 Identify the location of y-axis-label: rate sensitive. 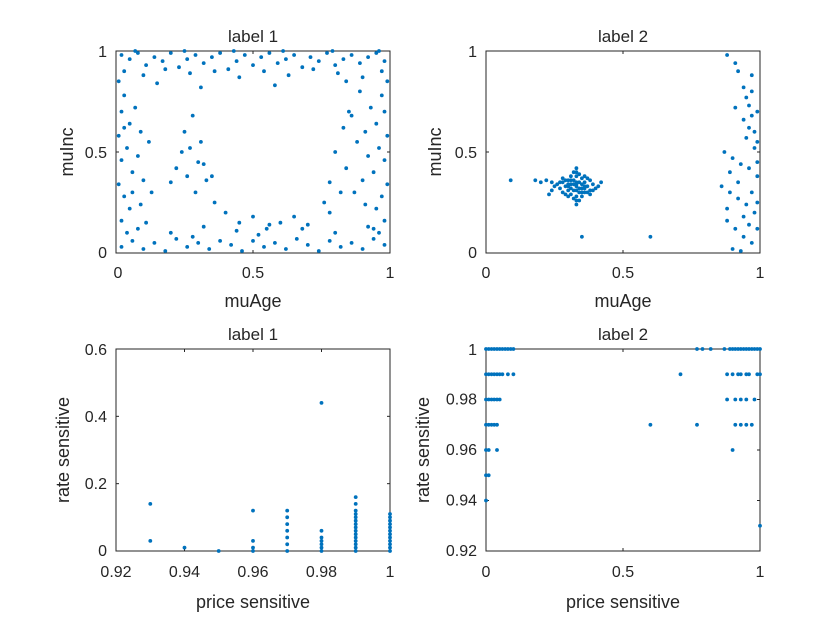
(423, 450).